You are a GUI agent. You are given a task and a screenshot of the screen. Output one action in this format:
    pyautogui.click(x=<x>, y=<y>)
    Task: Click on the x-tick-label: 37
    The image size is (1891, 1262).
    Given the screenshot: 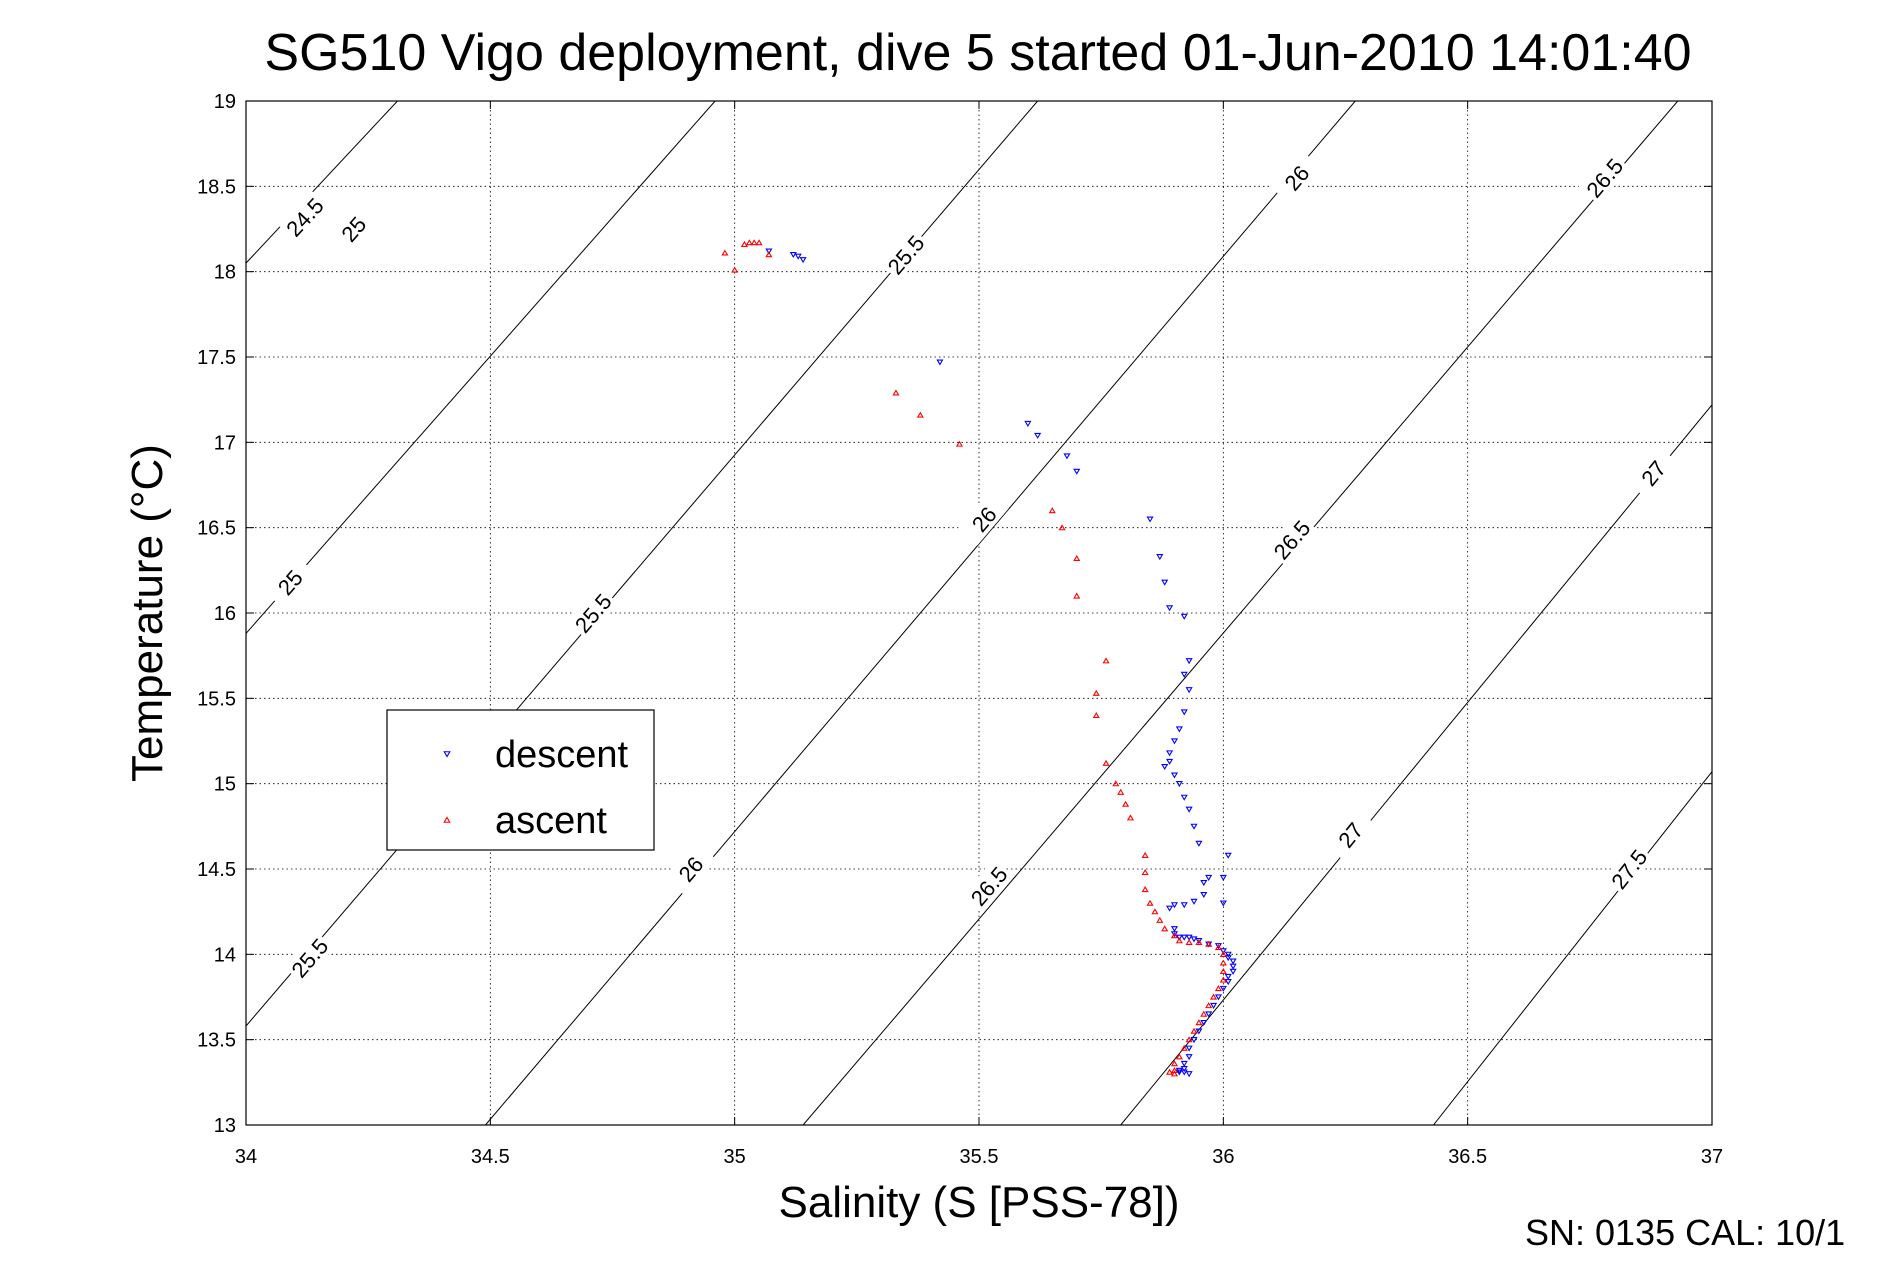 What is the action you would take?
    pyautogui.click(x=1712, y=1157)
    